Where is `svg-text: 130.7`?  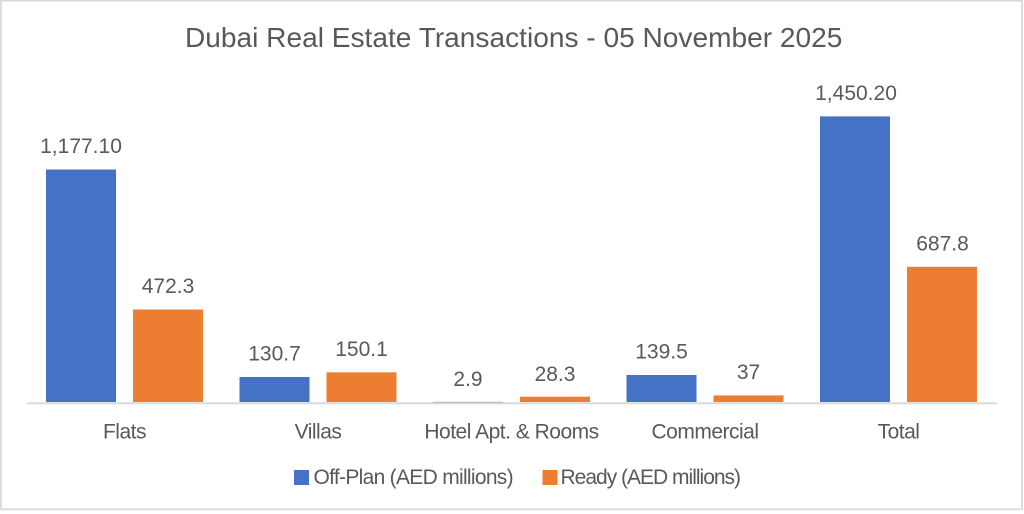 svg-text: 130.7 is located at coordinates (274, 354).